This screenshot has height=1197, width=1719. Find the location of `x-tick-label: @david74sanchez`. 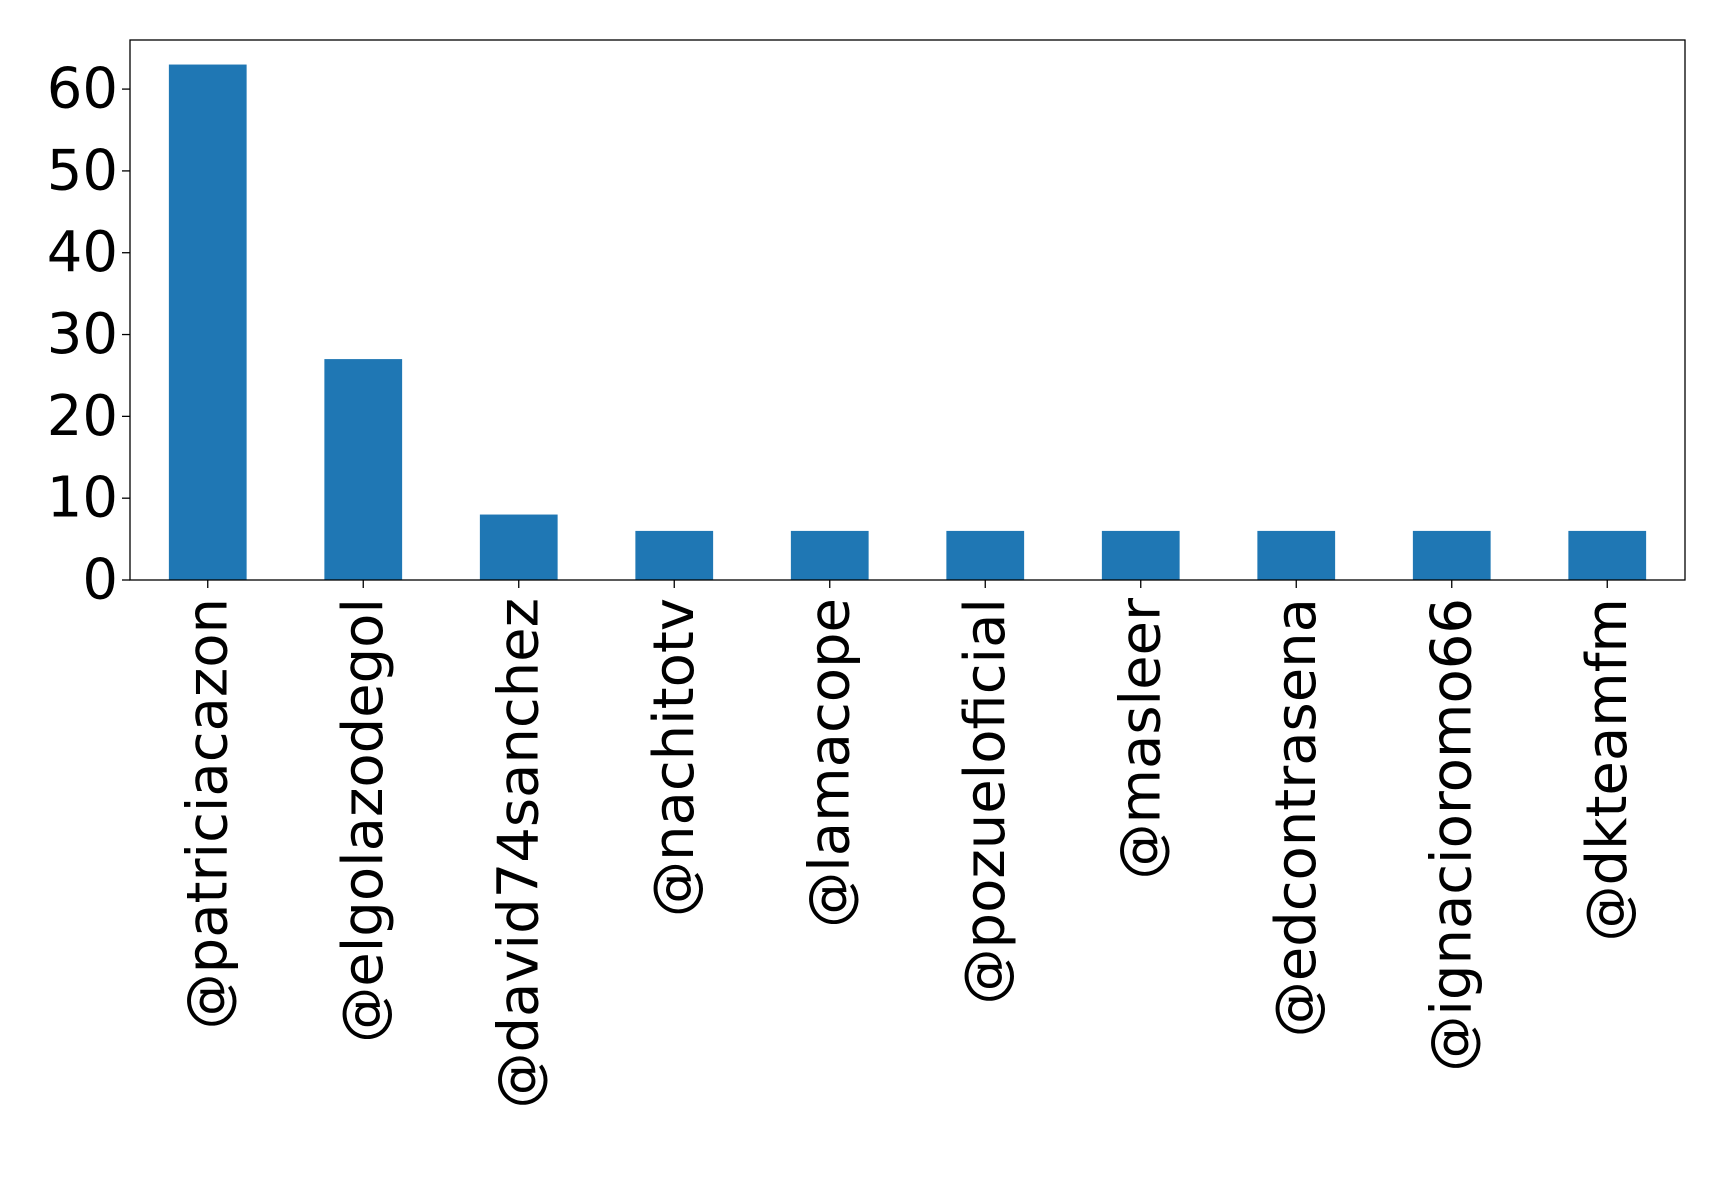

x-tick-label: @david74sanchez is located at coordinates (518, 853).